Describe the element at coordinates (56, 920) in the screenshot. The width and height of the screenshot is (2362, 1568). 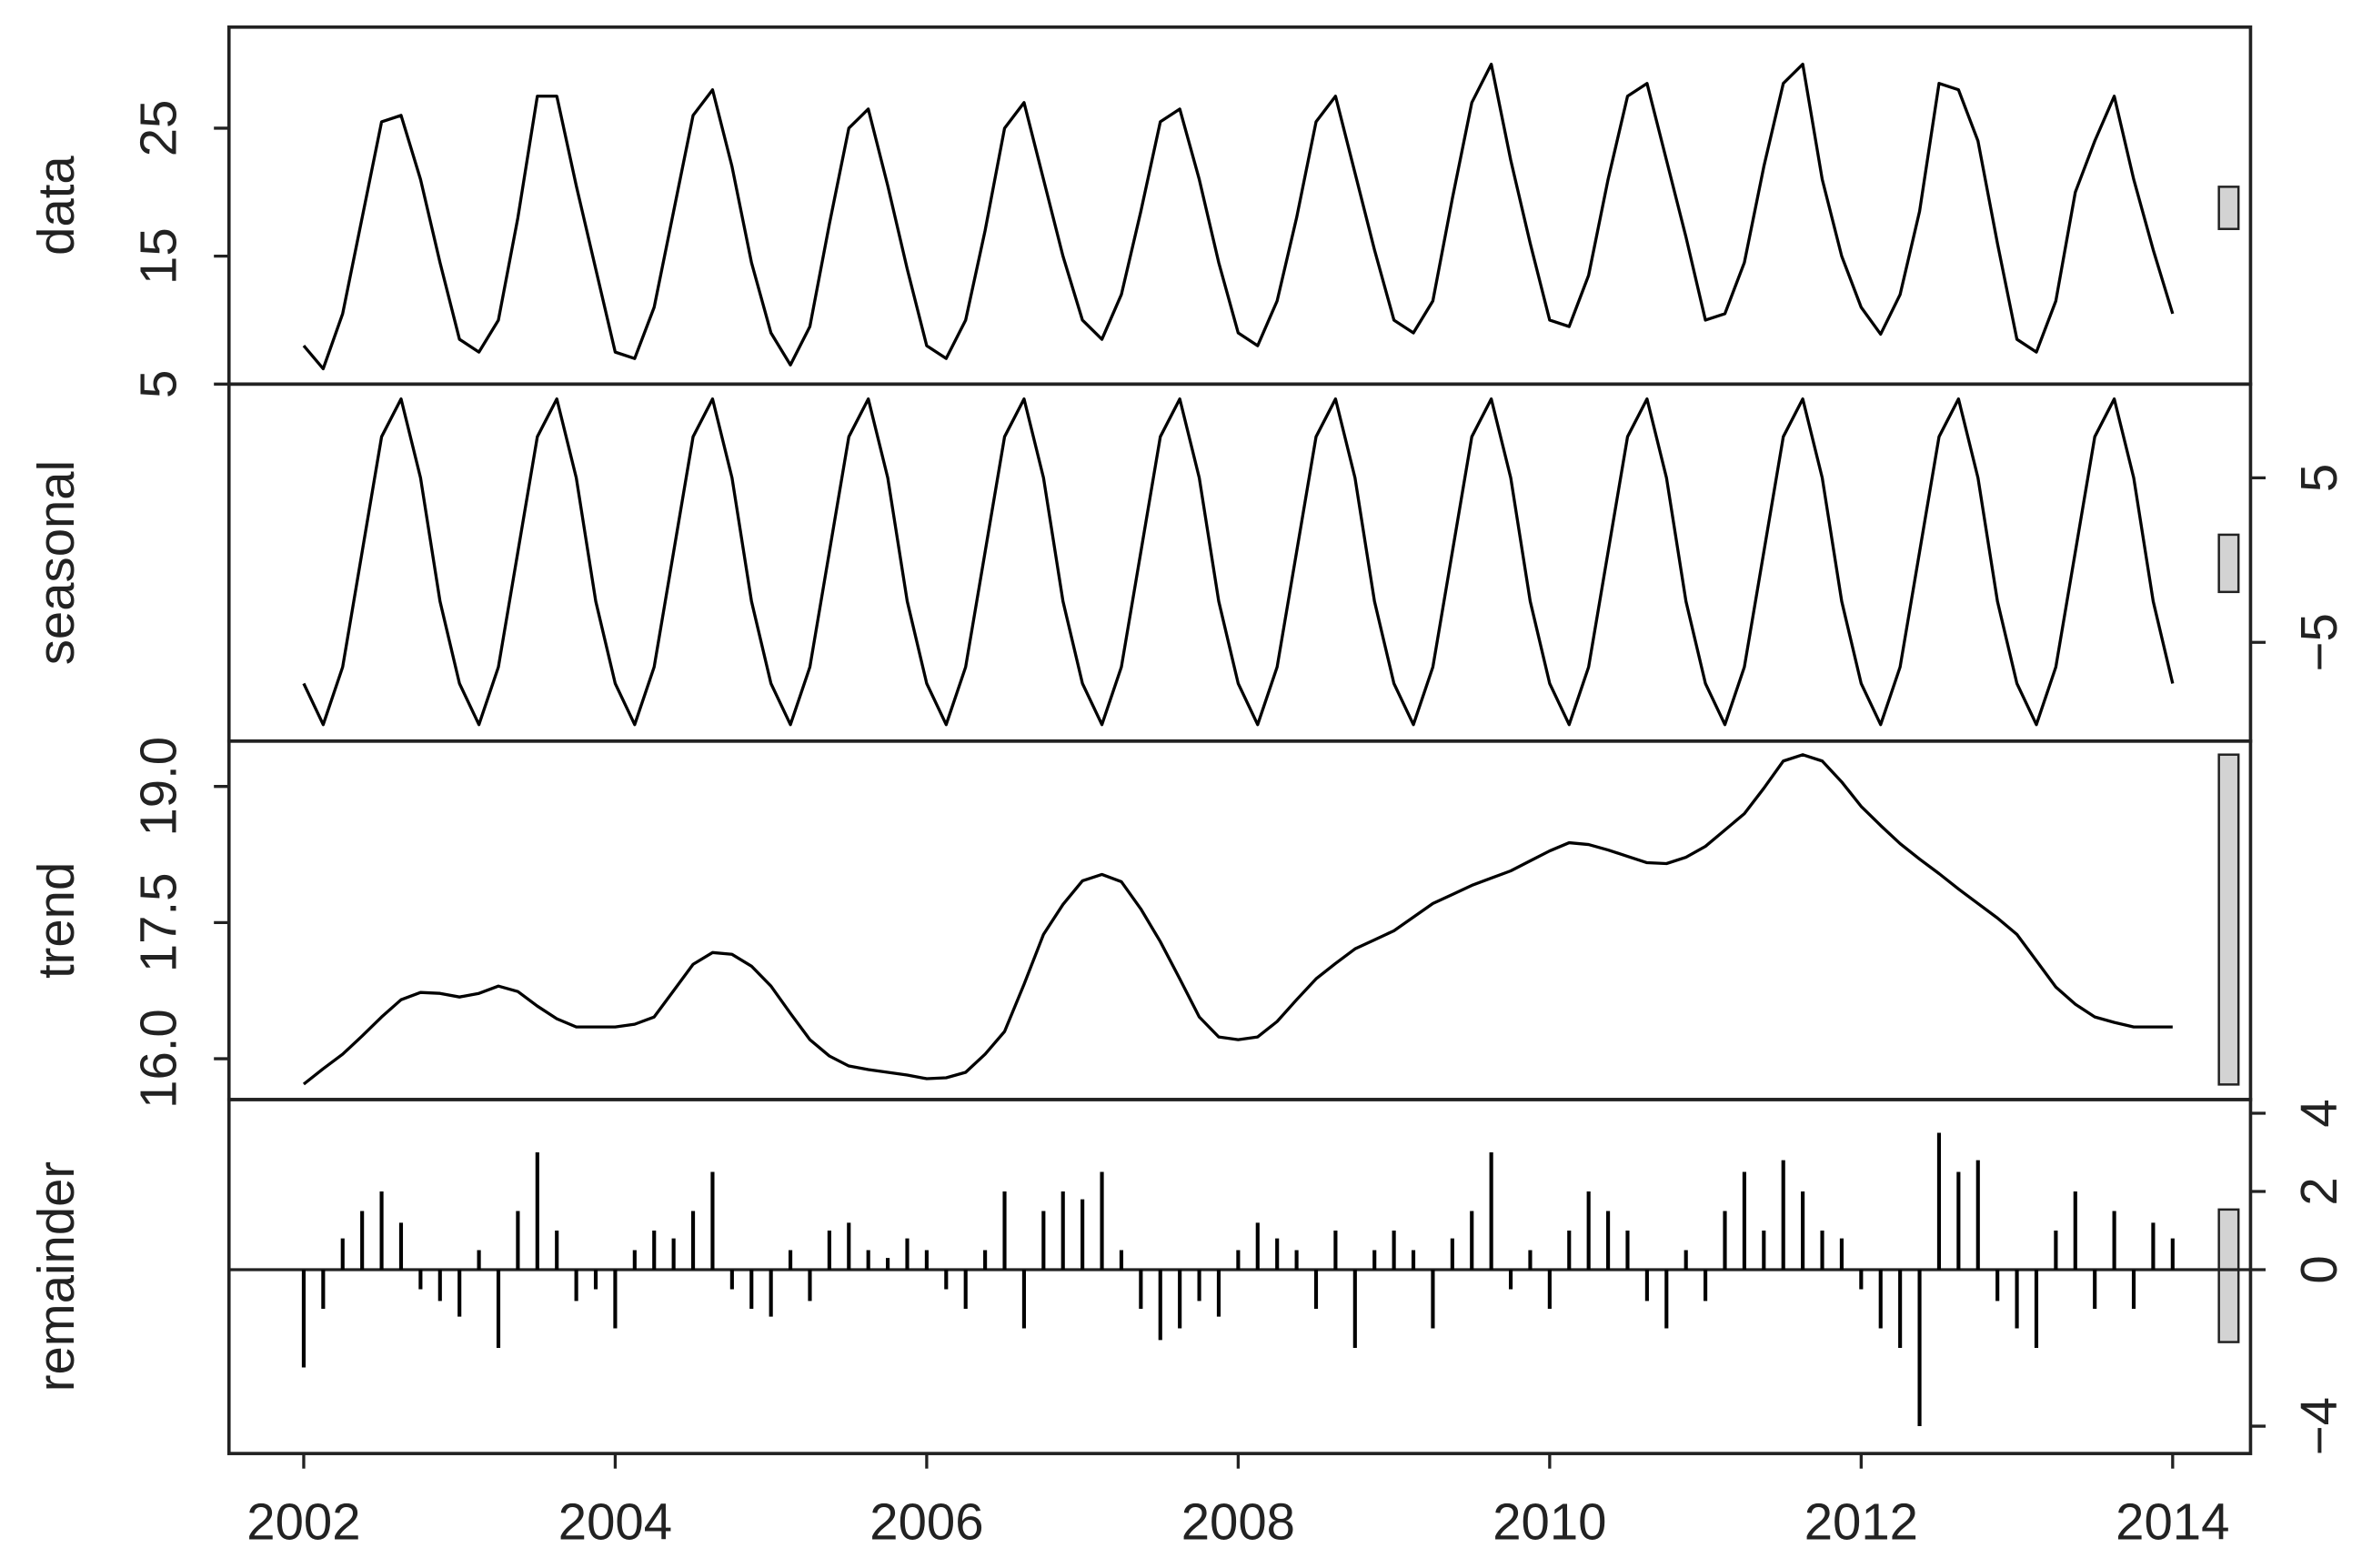
I see `panel-label: trend` at that location.